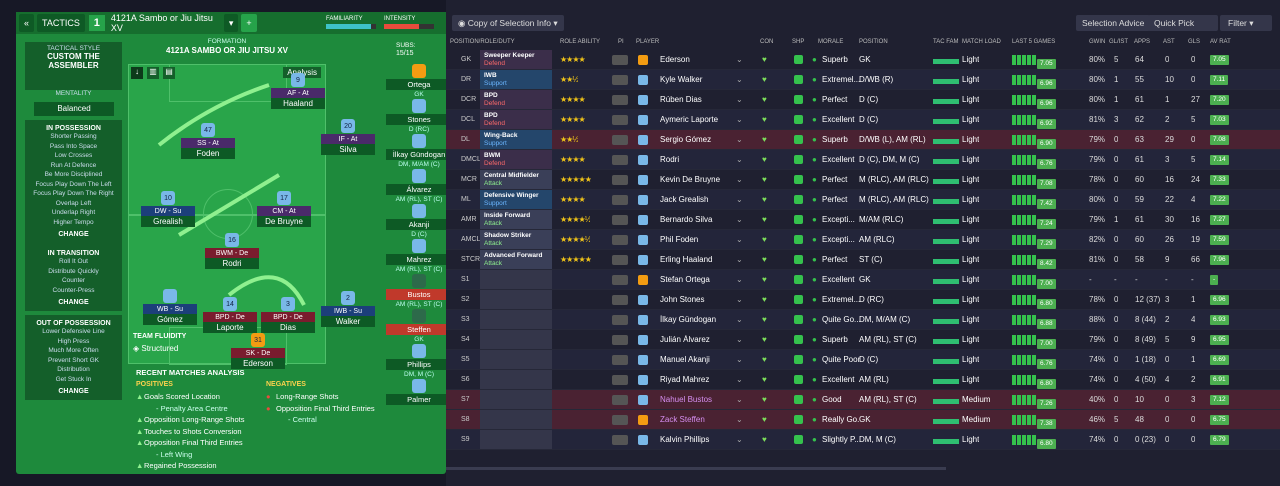 Image resolution: width=1280 pixels, height=486 pixels. Describe the element at coordinates (348, 309) in the screenshot. I see `pitch-player: 2 IWB - Su Walker` at that location.